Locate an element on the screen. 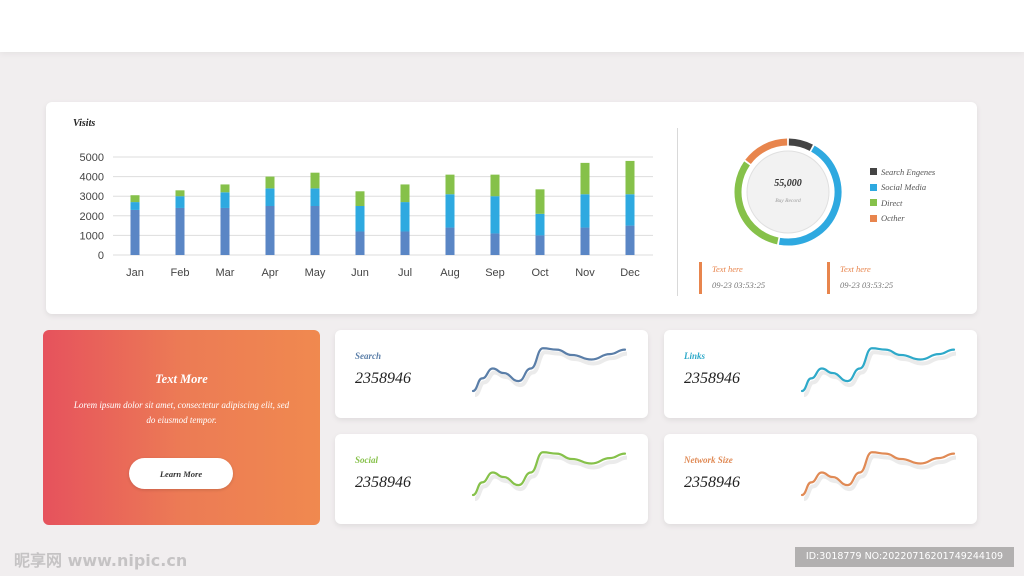  x-tick-label: May is located at coordinates (315, 273).